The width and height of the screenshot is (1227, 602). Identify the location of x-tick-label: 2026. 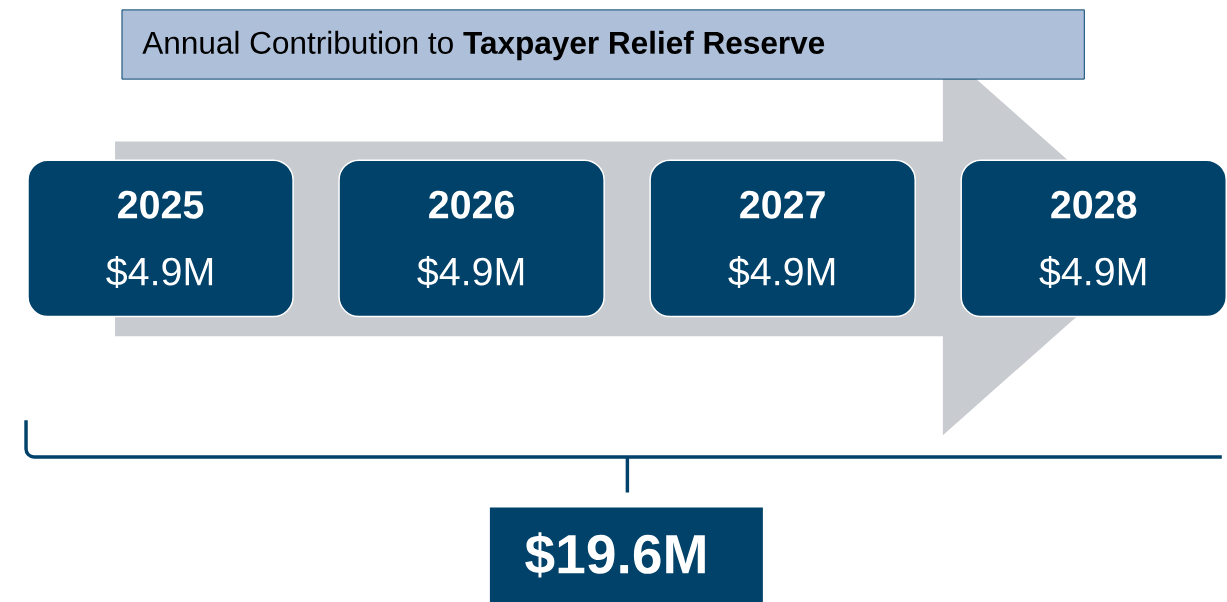
(471, 204).